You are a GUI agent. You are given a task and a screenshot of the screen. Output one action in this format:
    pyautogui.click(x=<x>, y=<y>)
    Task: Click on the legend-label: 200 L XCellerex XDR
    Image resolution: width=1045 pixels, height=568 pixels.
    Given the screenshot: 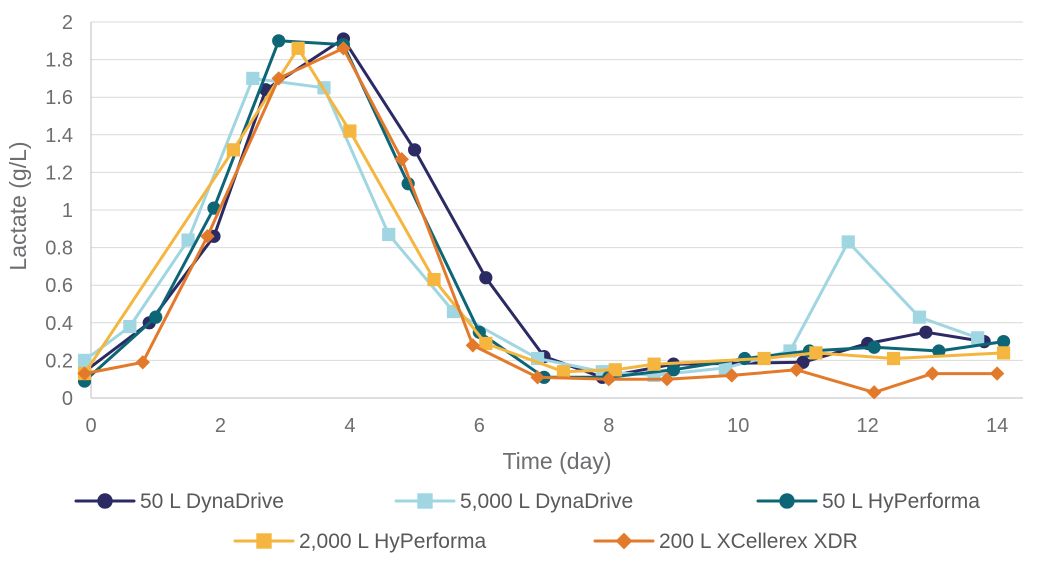 What is the action you would take?
    pyautogui.click(x=758, y=541)
    